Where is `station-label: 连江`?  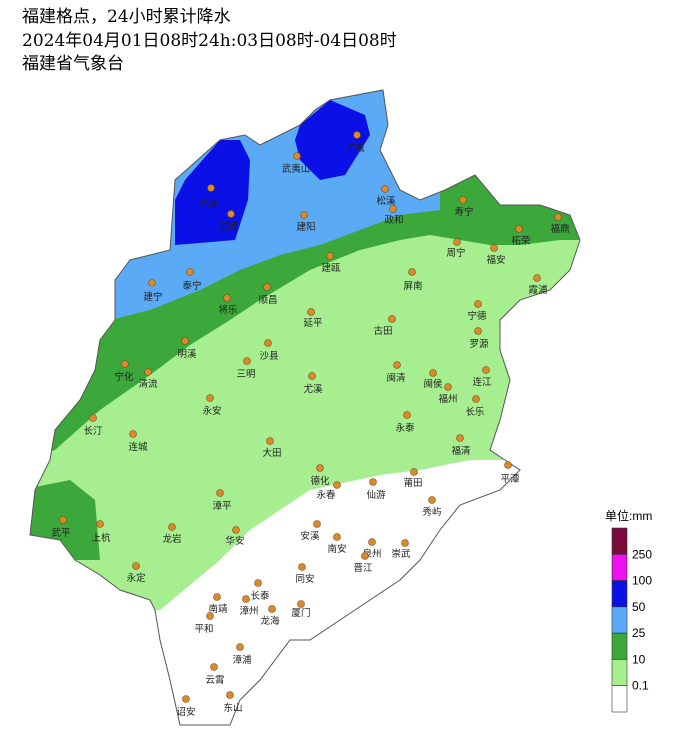
station-label: 连江 is located at coordinates (482, 382).